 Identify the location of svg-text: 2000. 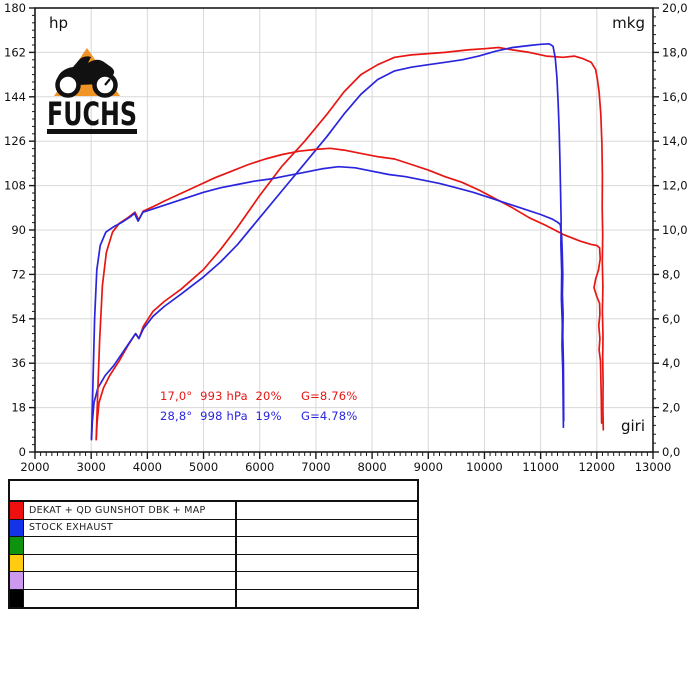
(34, 467).